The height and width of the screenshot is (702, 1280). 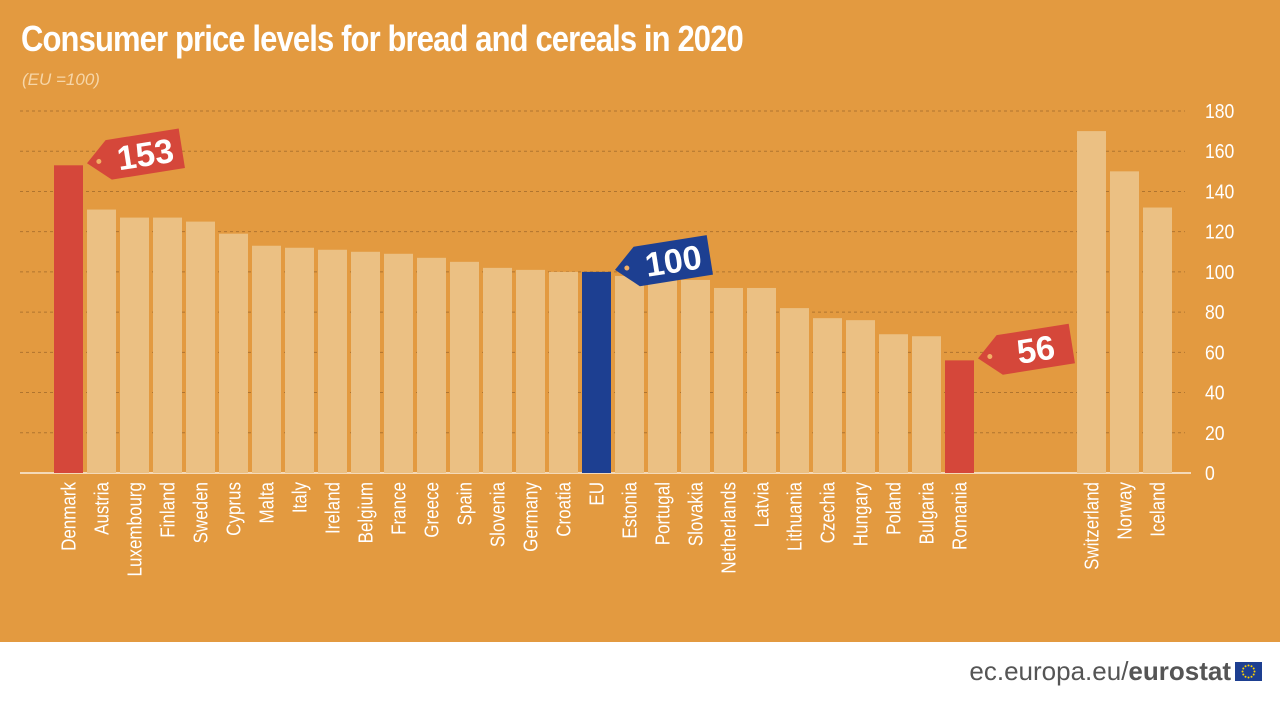 What do you see at coordinates (1219, 272) in the screenshot?
I see `y-tick-label: 100` at bounding box center [1219, 272].